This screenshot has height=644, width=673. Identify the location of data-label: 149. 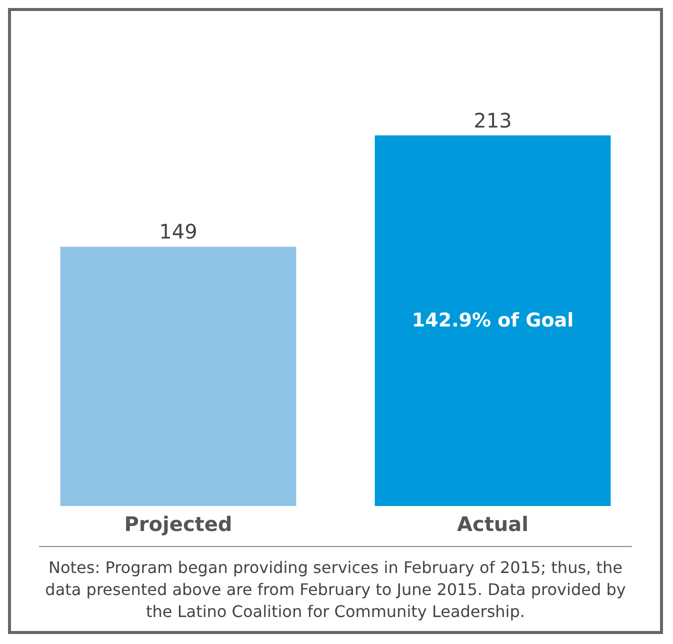
(178, 232).